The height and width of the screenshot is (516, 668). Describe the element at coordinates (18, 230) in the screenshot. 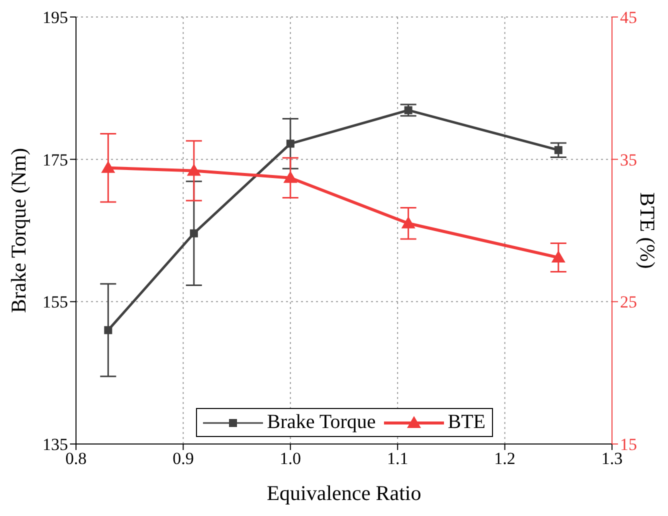

I see `y-axis-title: Brake Torque (Nm)` at that location.